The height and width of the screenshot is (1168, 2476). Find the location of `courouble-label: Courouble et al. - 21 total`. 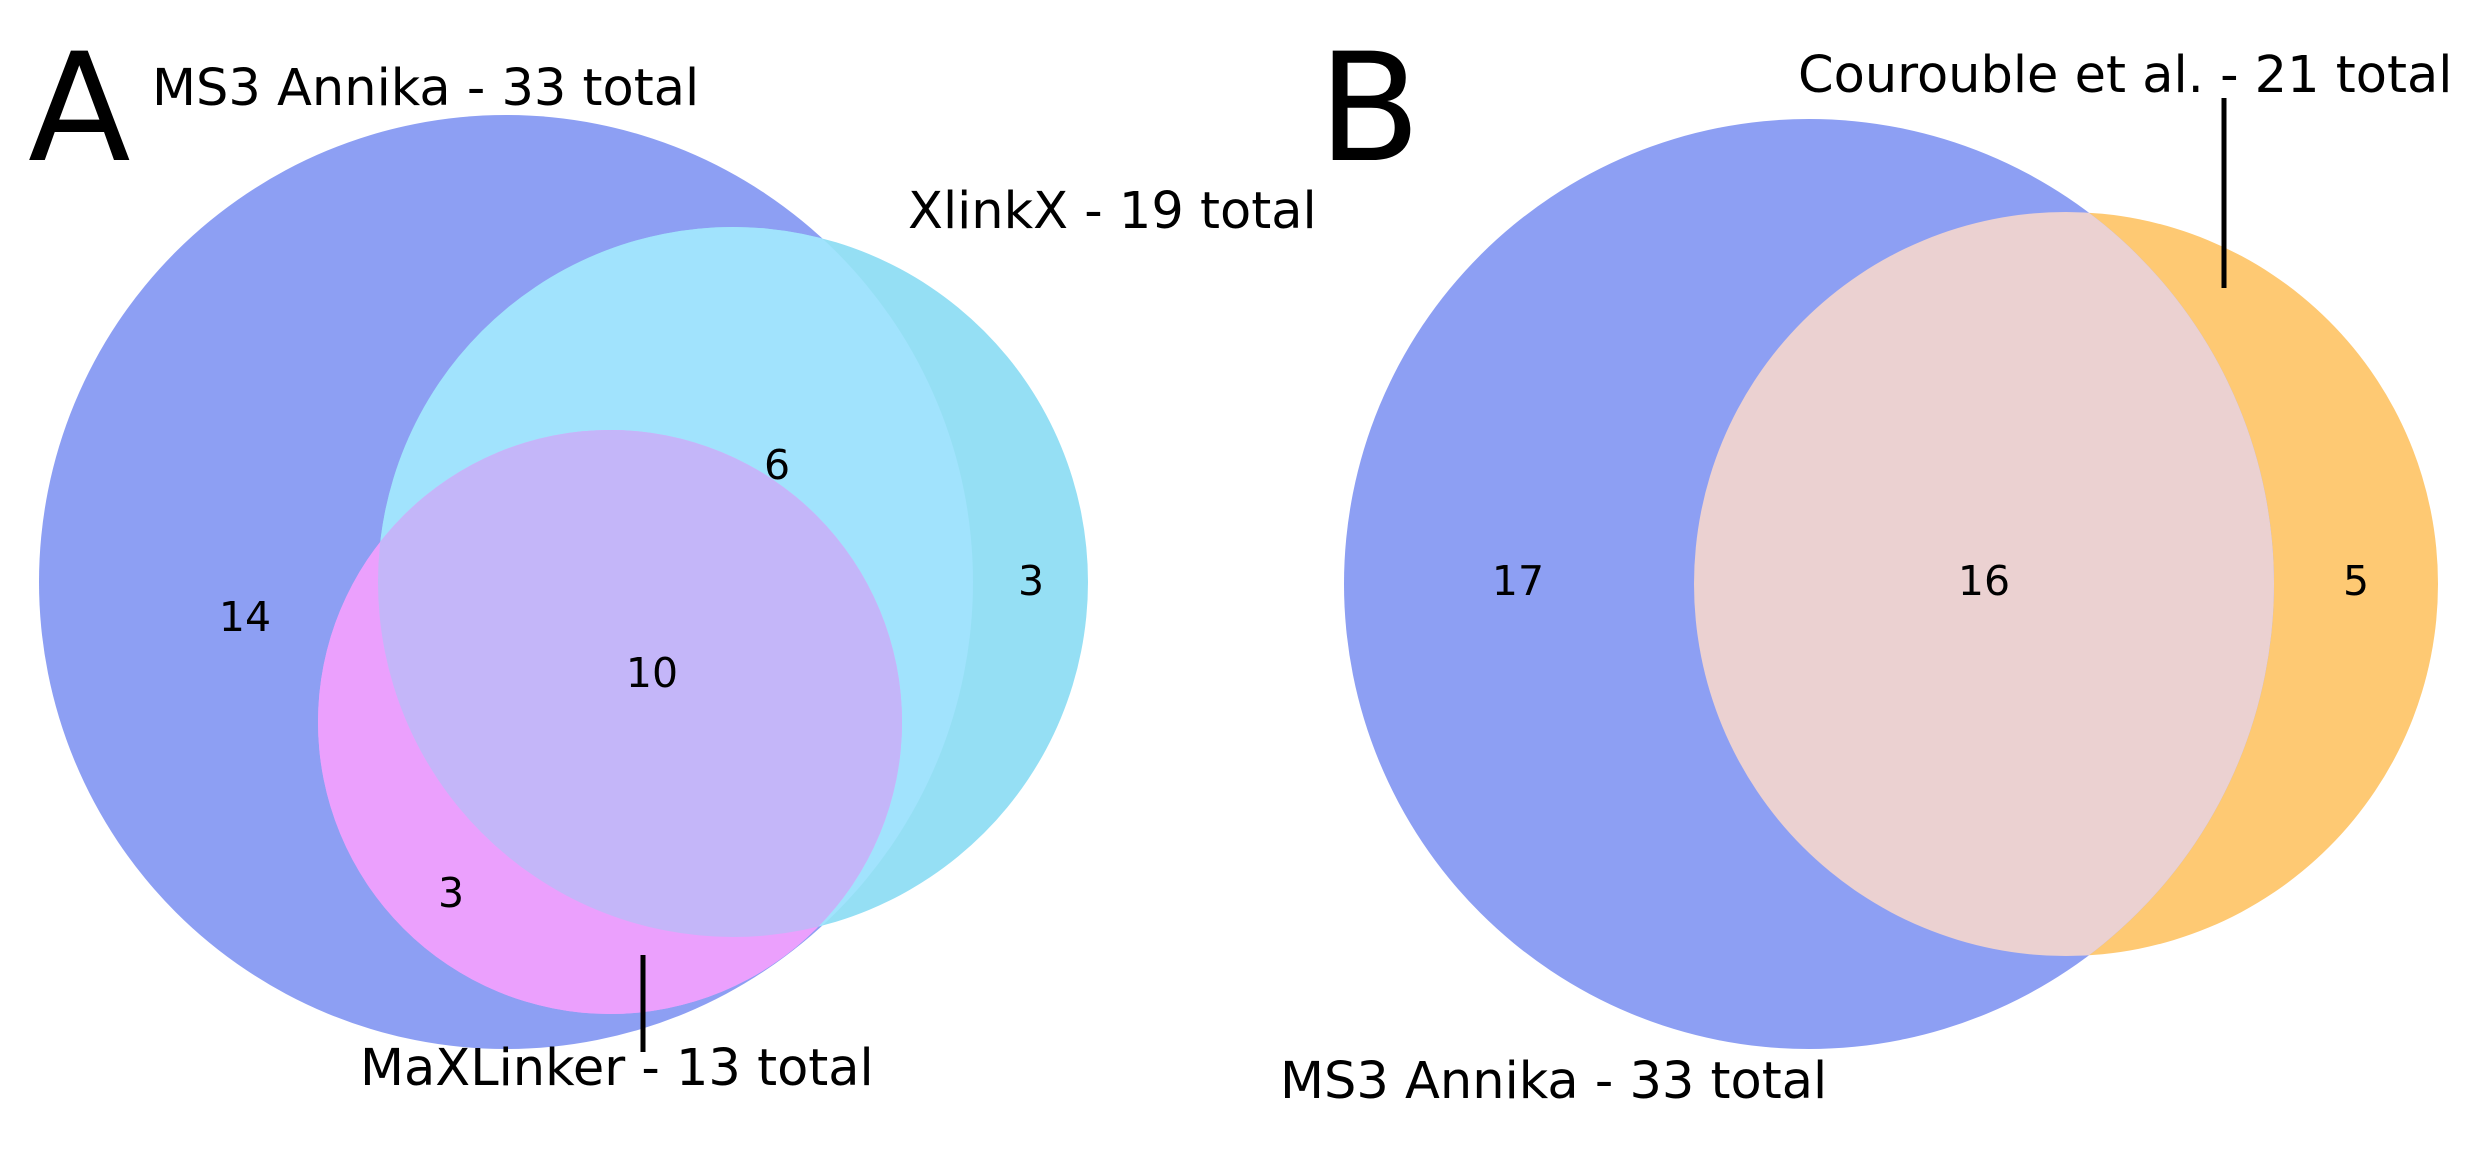

courouble-label: Courouble et al. - 21 total is located at coordinates (2125, 75).